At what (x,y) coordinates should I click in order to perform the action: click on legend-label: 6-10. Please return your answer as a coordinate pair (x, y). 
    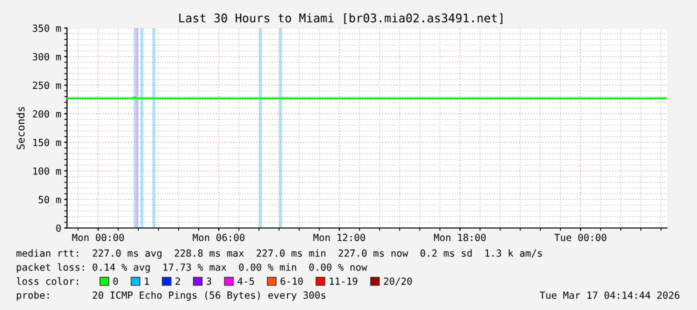
    Looking at the image, I should click on (291, 281).